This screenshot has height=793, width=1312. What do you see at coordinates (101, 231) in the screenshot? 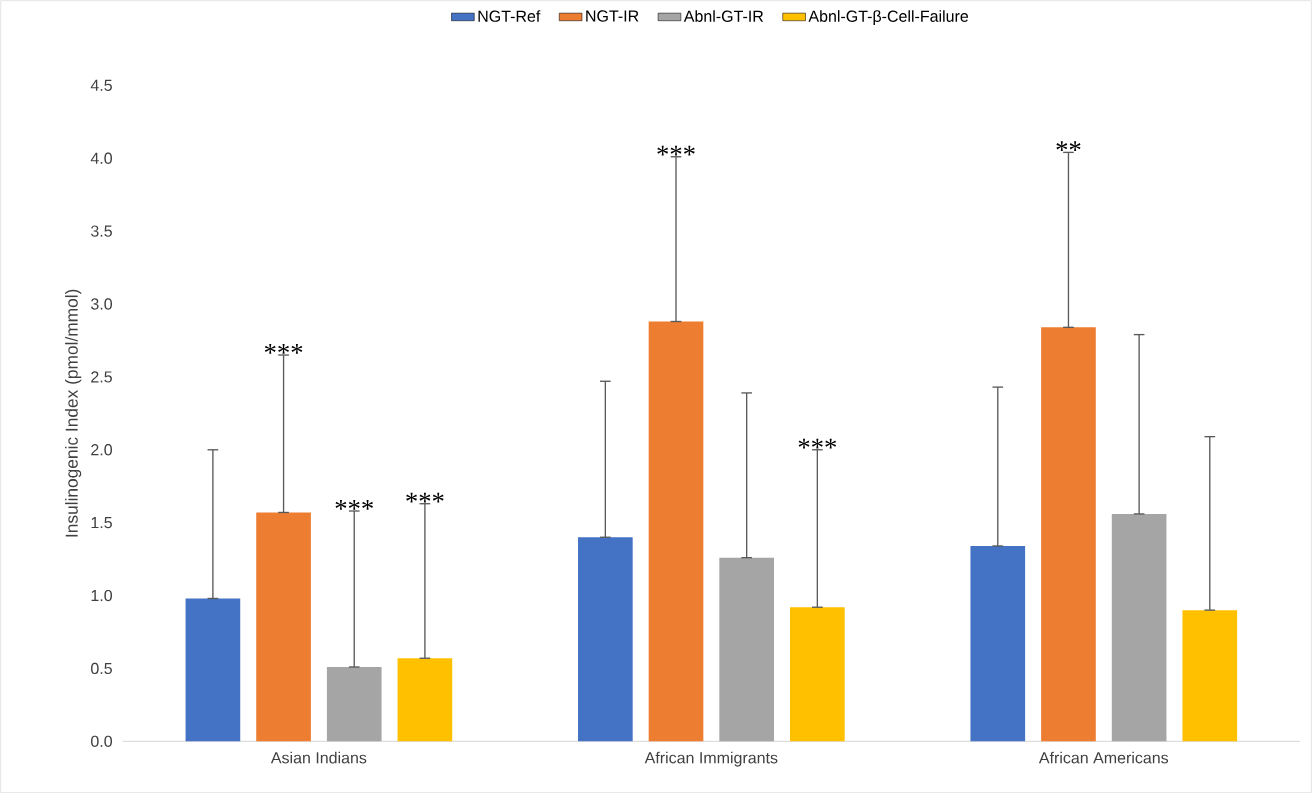
I see `y-tick-label: 3.5` at bounding box center [101, 231].